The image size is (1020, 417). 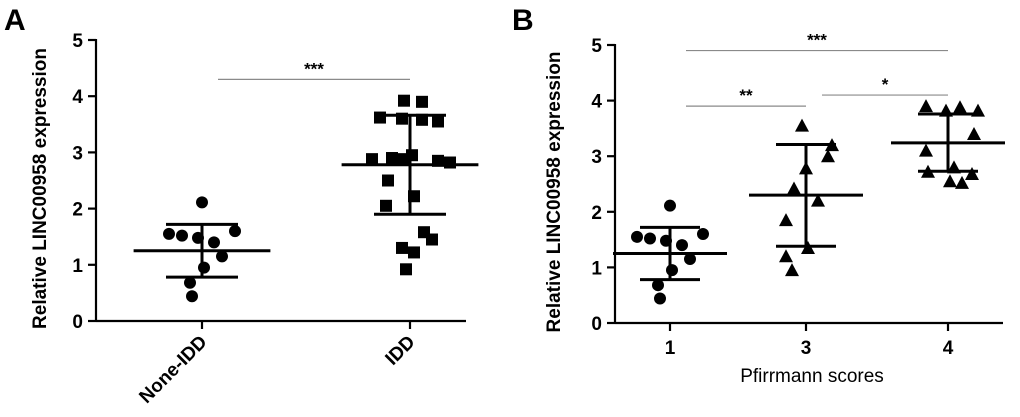 I want to click on significance-label: *, so click(x=885, y=84).